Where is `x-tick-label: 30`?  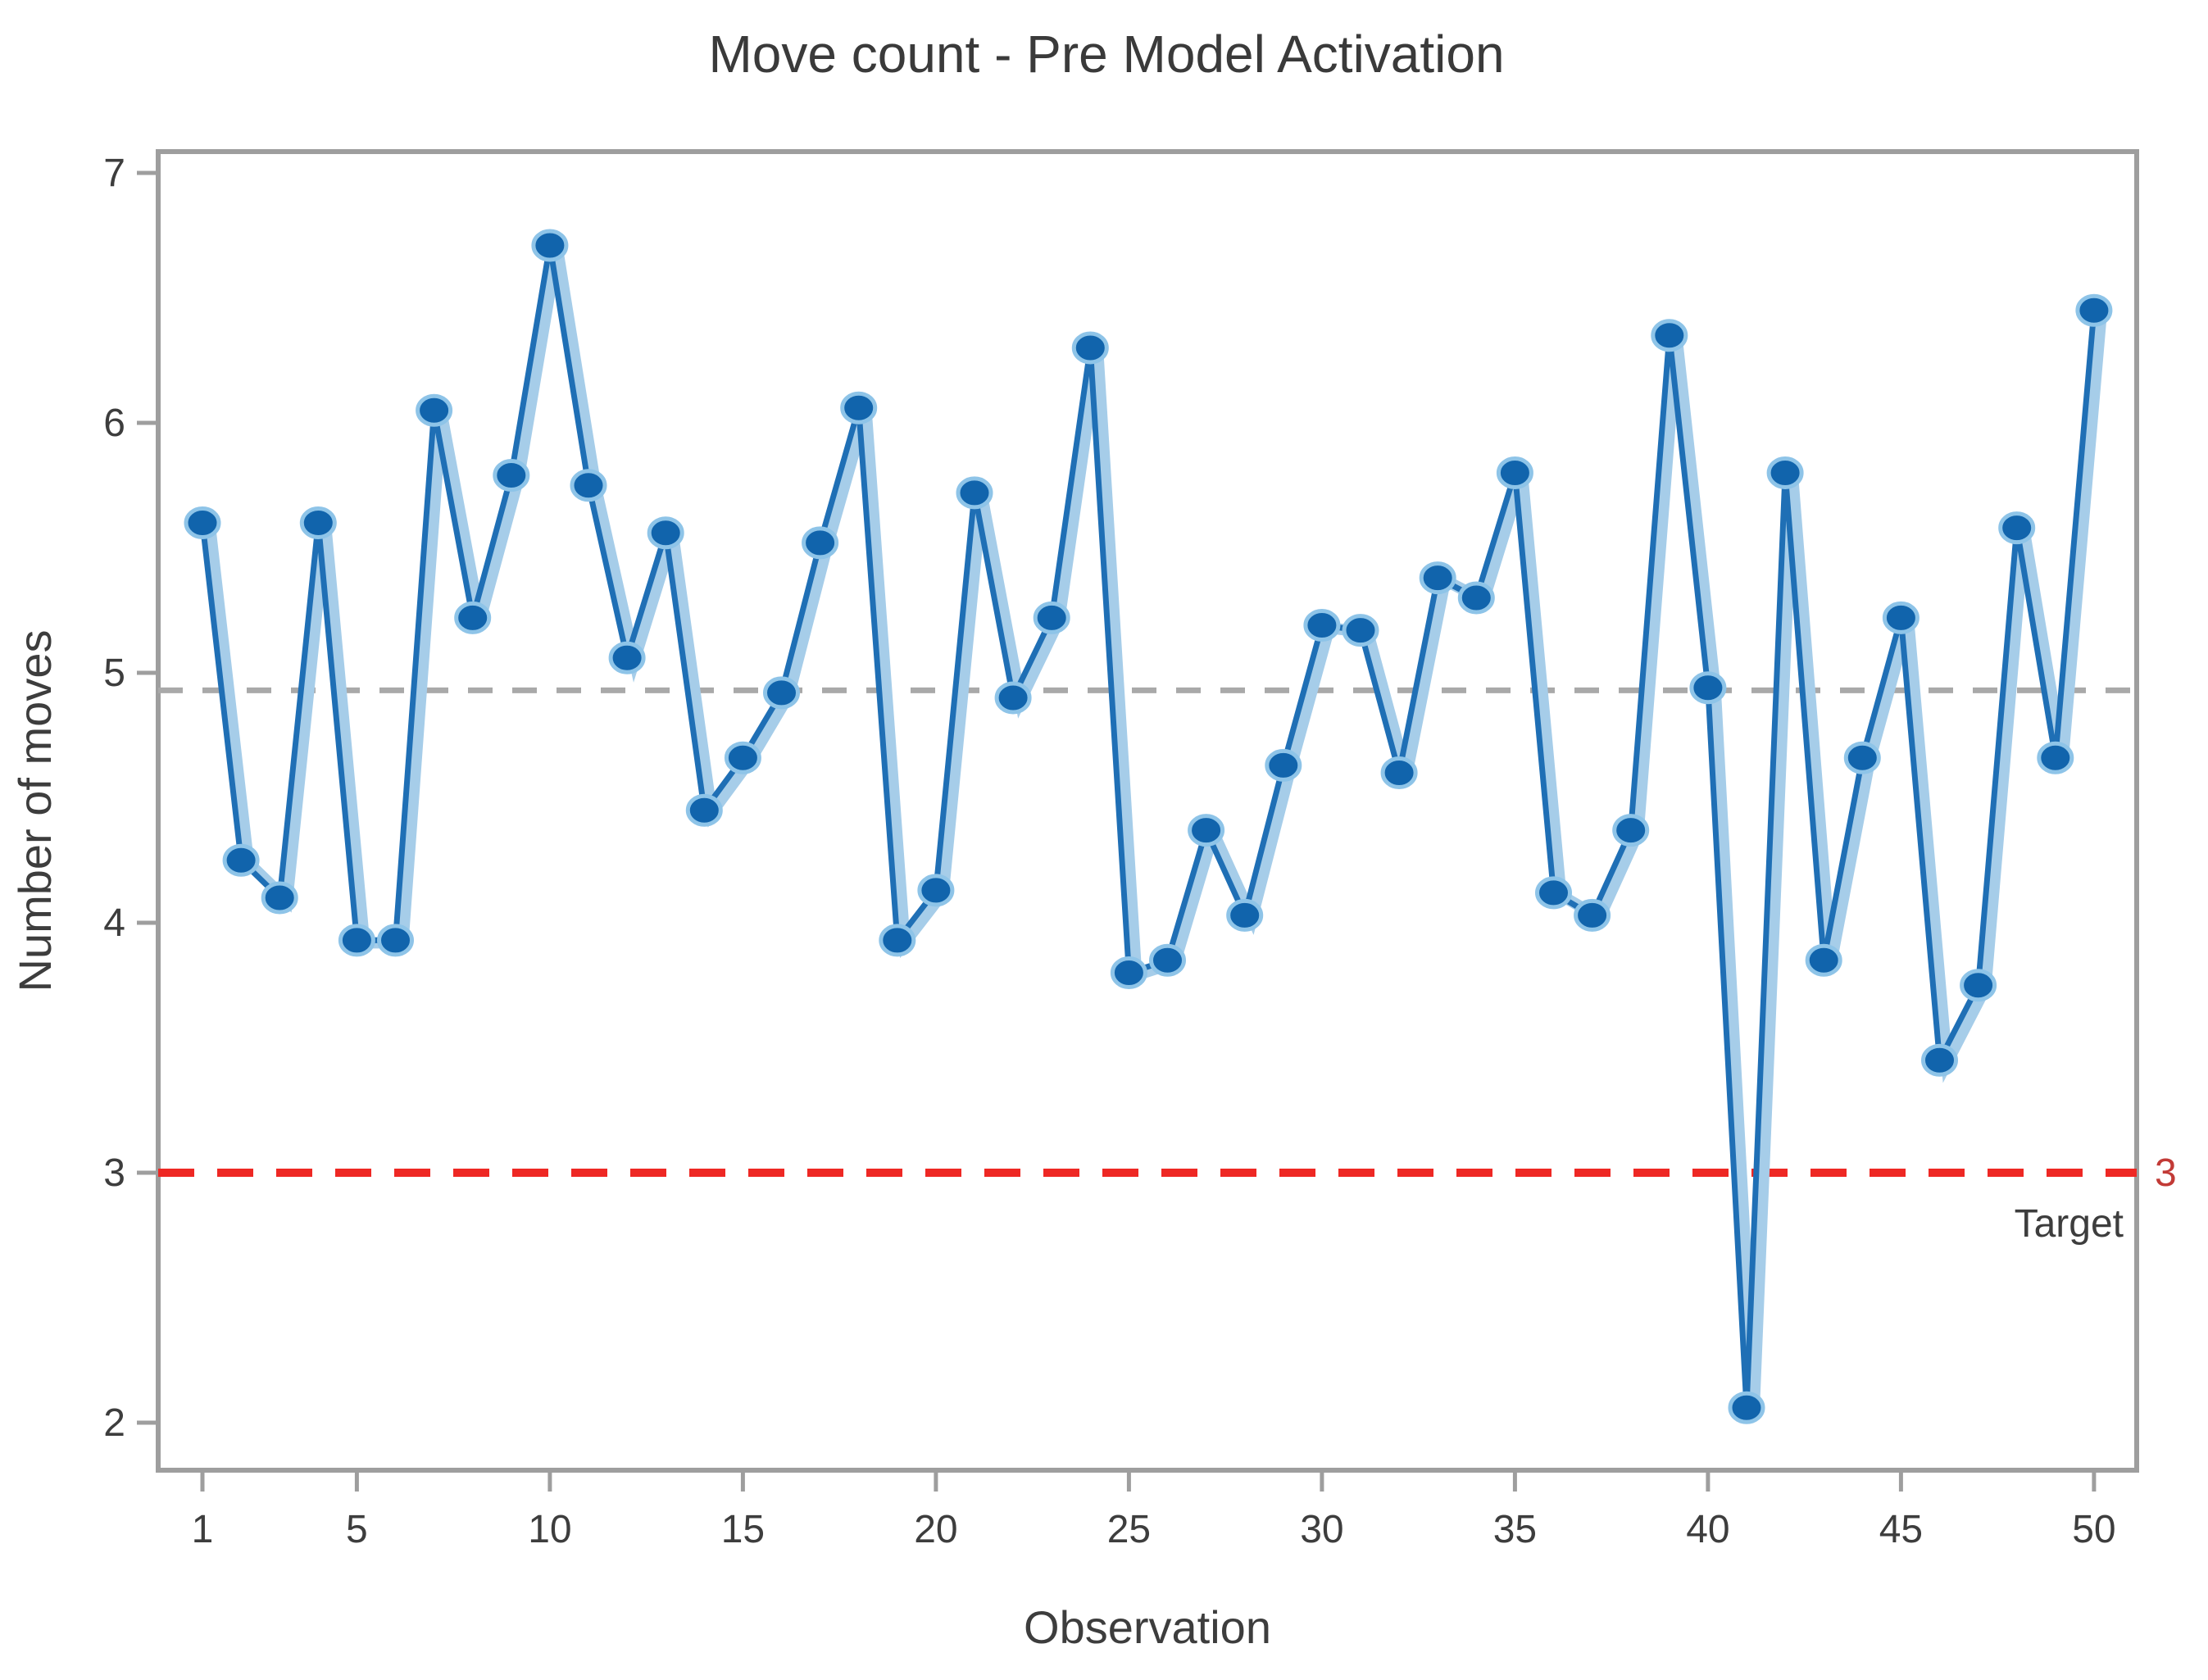 x-tick-label: 30 is located at coordinates (1321, 1529).